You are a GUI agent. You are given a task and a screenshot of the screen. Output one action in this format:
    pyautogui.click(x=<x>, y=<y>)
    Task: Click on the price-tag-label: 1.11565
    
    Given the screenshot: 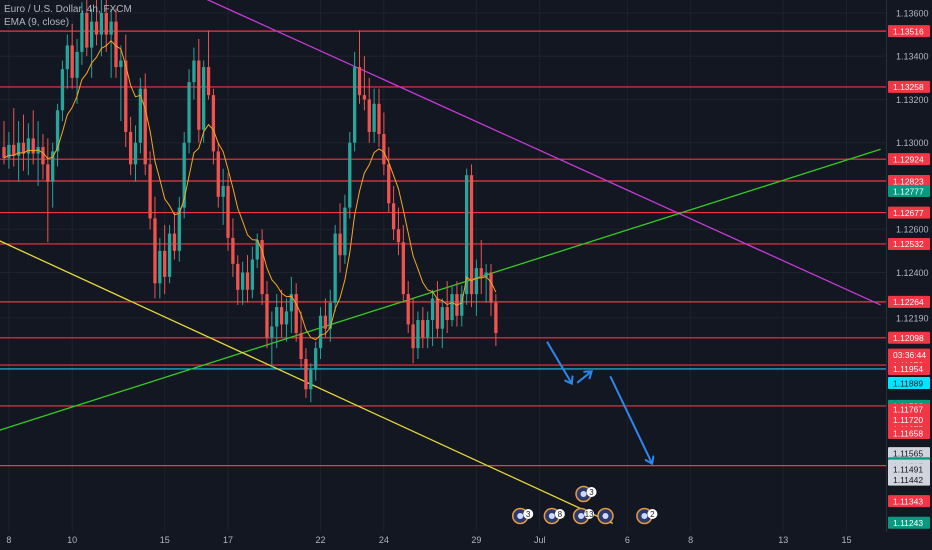 What is the action you would take?
    pyautogui.click(x=908, y=453)
    